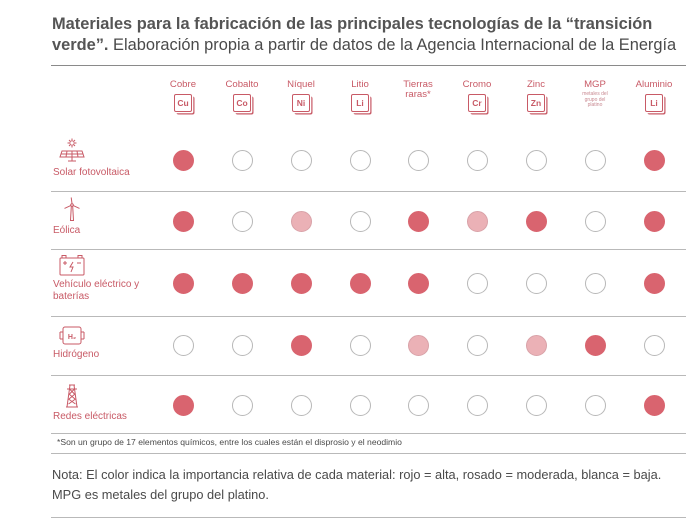 The image size is (693, 530). Describe the element at coordinates (91, 172) in the screenshot. I see `row-label: Solar fotovoltaica` at that location.